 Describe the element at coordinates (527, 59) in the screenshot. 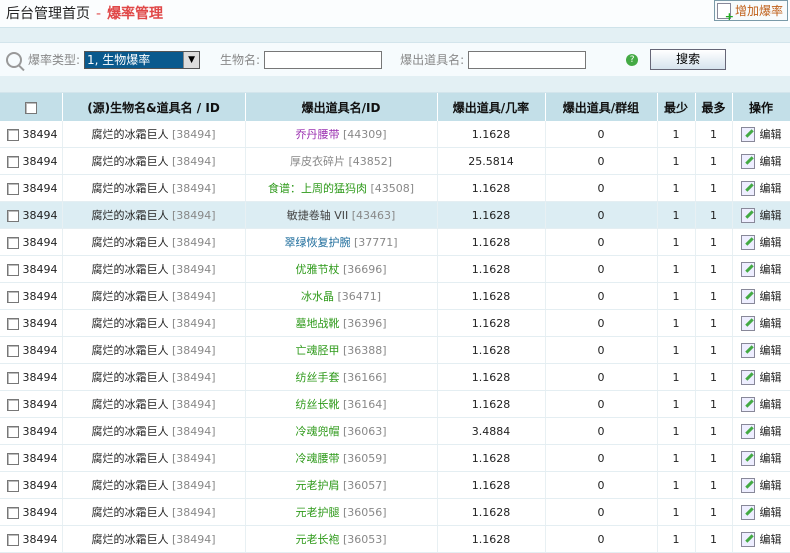

I see `item-name-input` at that location.